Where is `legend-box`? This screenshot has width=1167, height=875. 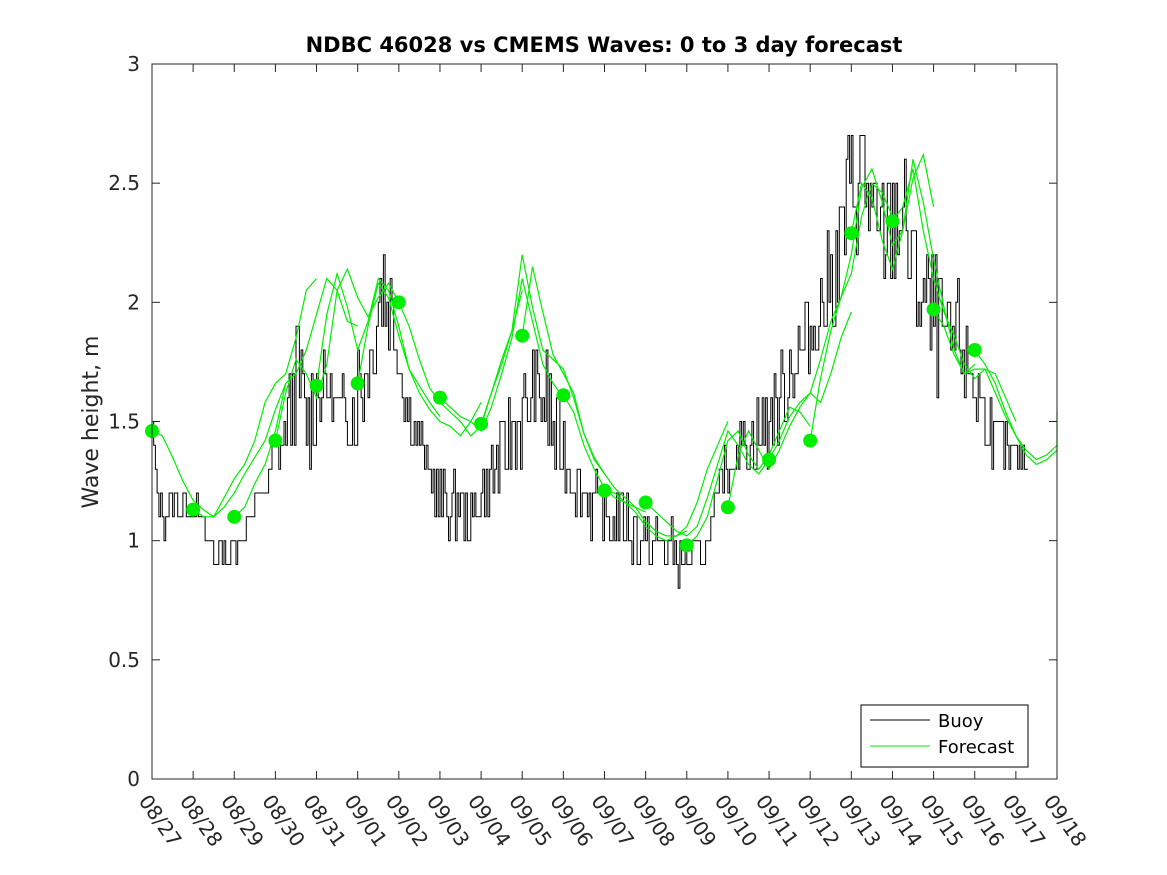 legend-box is located at coordinates (944, 736).